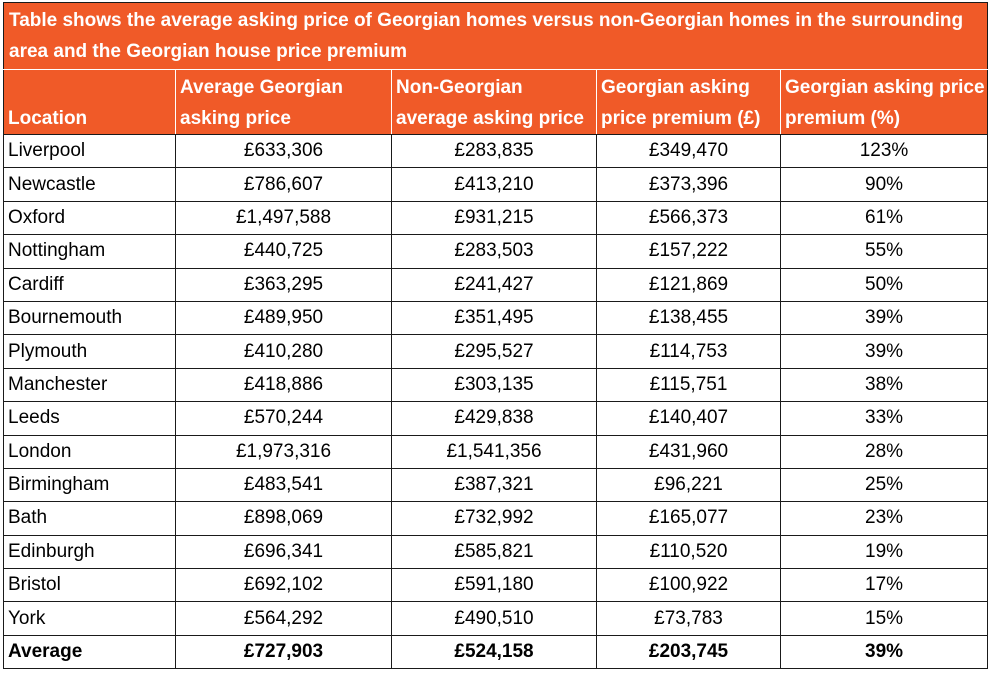 The image size is (990, 688). I want to click on table-row: Newcastle £786,607 £413,210 £373,396 90%, so click(496, 184).